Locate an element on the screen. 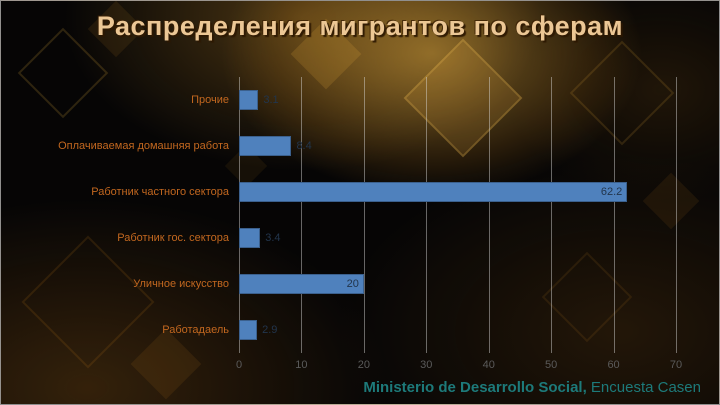  category-label: Работник гос. сектора is located at coordinates (173, 238).